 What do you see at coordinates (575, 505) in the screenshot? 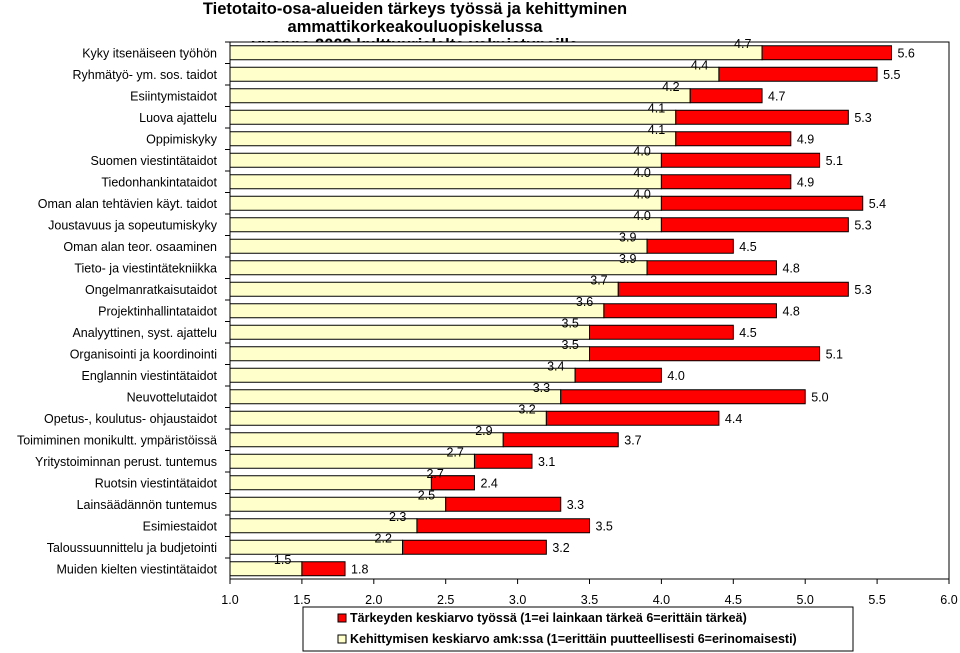
I see `label-importance: 3.3` at bounding box center [575, 505].